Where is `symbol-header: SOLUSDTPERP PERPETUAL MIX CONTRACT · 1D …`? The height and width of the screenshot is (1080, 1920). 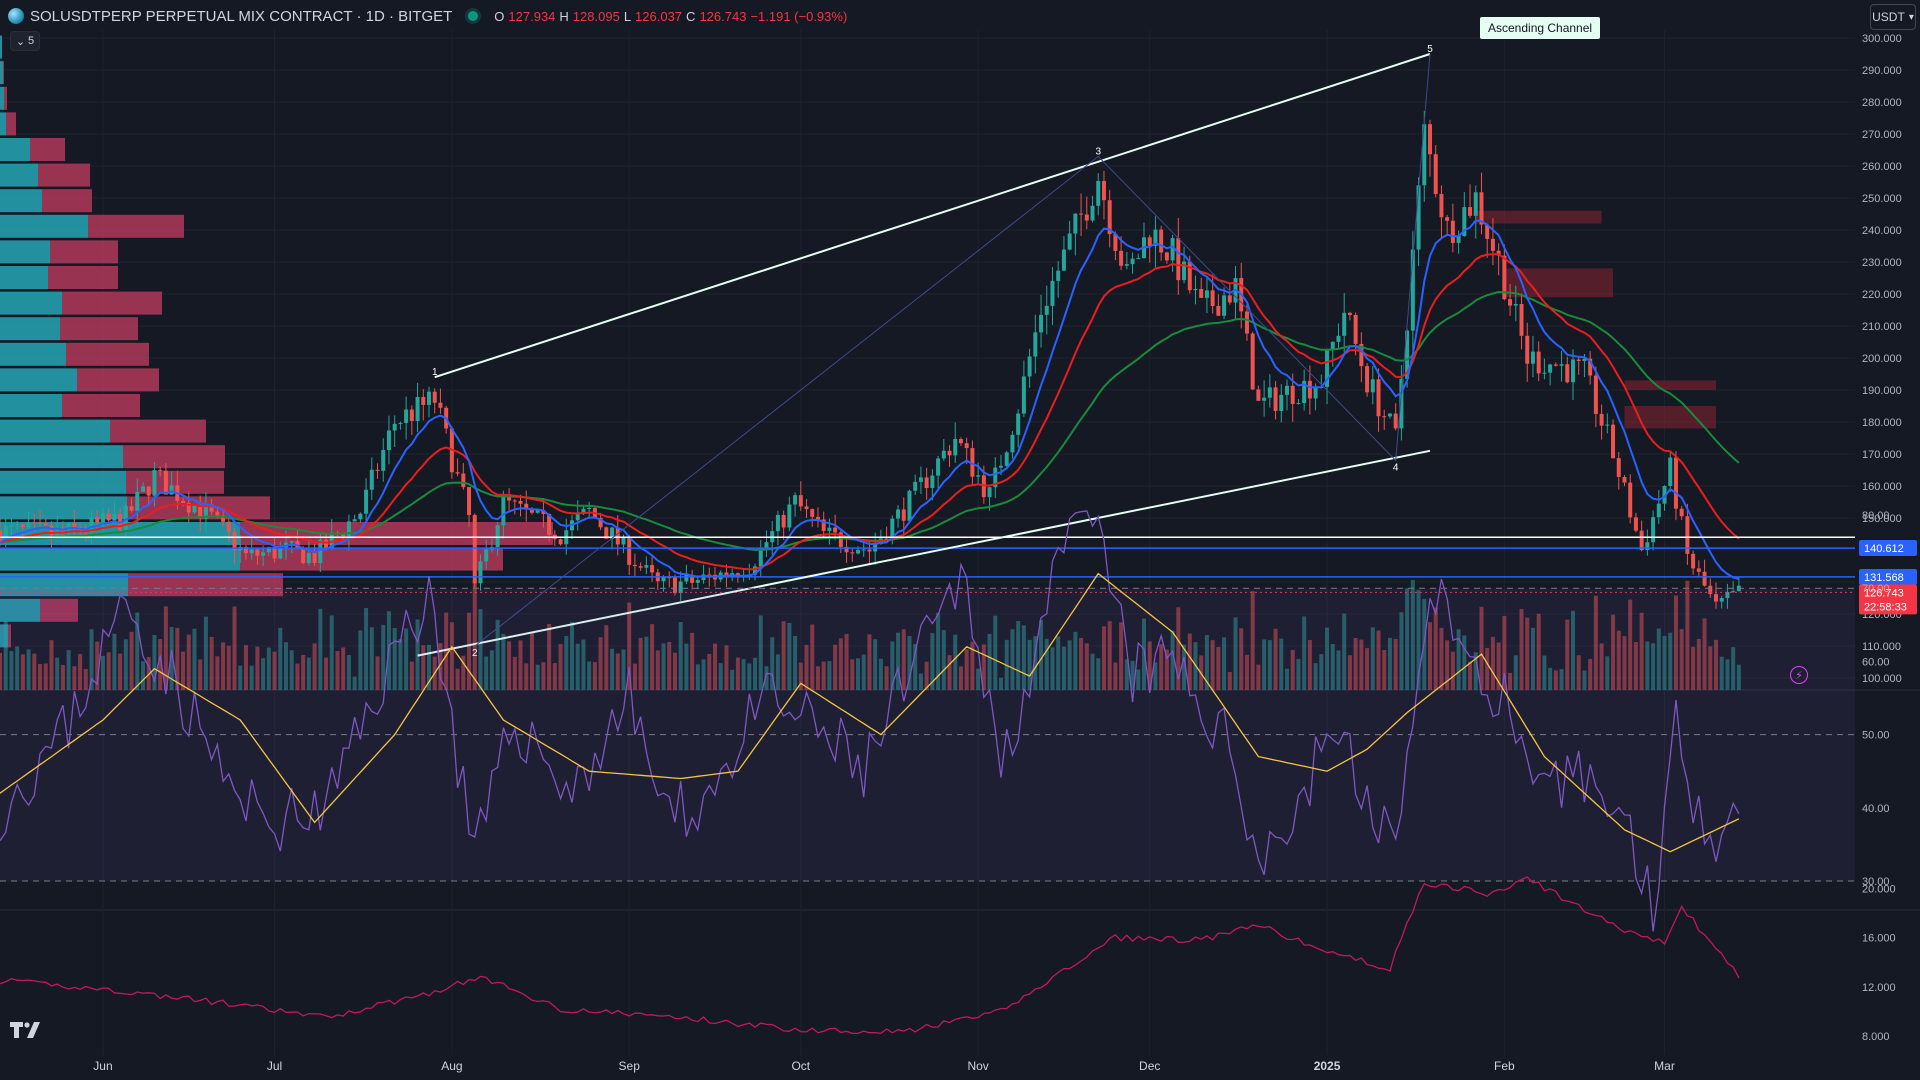 symbol-header: SOLUSDTPERP PERPETUAL MIX CONTRACT · 1D … is located at coordinates (427, 16).